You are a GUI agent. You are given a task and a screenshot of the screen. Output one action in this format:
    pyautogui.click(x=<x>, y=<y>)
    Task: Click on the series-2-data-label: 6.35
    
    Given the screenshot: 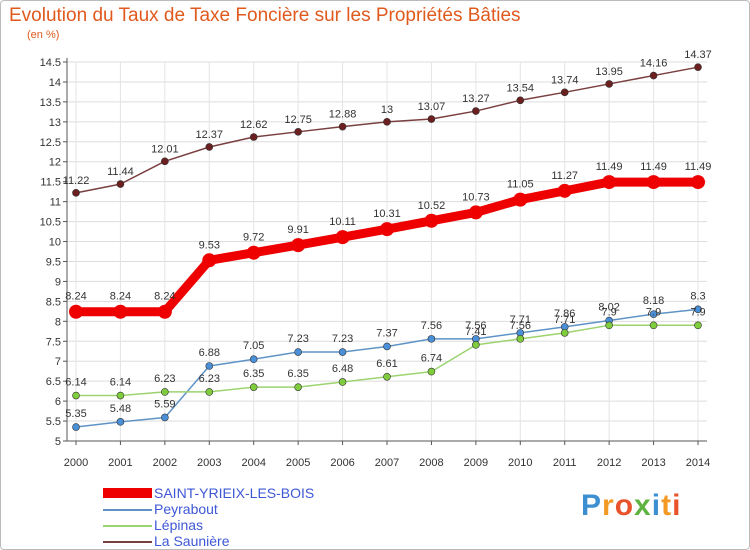 What is the action you would take?
    pyautogui.click(x=297, y=374)
    